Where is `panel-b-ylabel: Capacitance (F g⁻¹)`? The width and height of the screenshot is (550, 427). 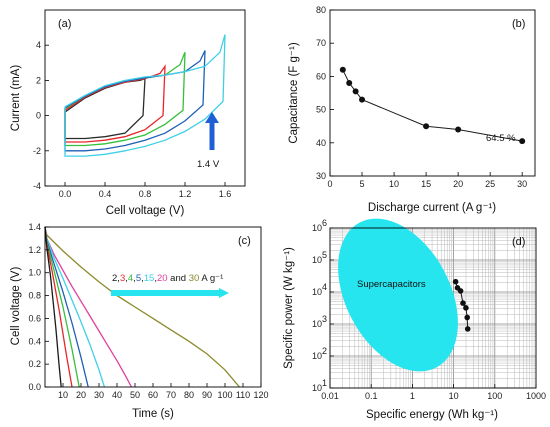 panel-b-ylabel: Capacitance (F g⁻¹) is located at coordinates (294, 92).